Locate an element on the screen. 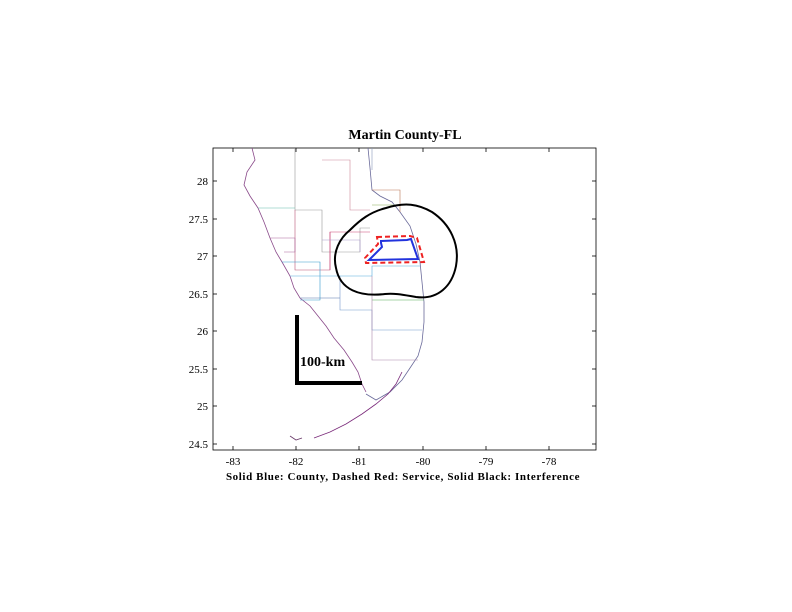 The height and width of the screenshot is (612, 792). scale-bar is located at coordinates (328, 350).